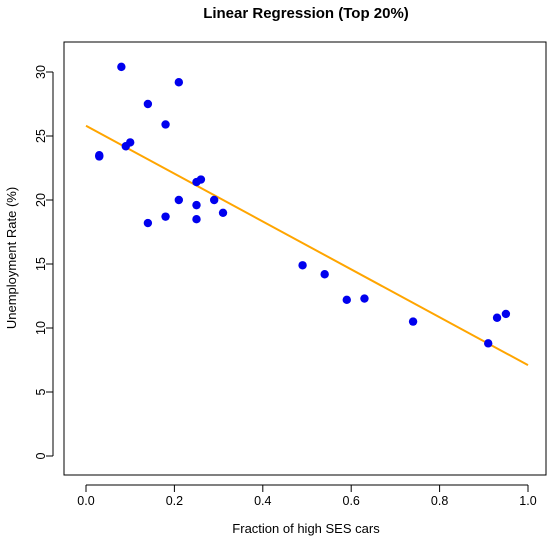  Describe the element at coordinates (307, 496) in the screenshot. I see `x-axis: 0.0 0.2 0.4 0.6 0.8 1.0` at that location.